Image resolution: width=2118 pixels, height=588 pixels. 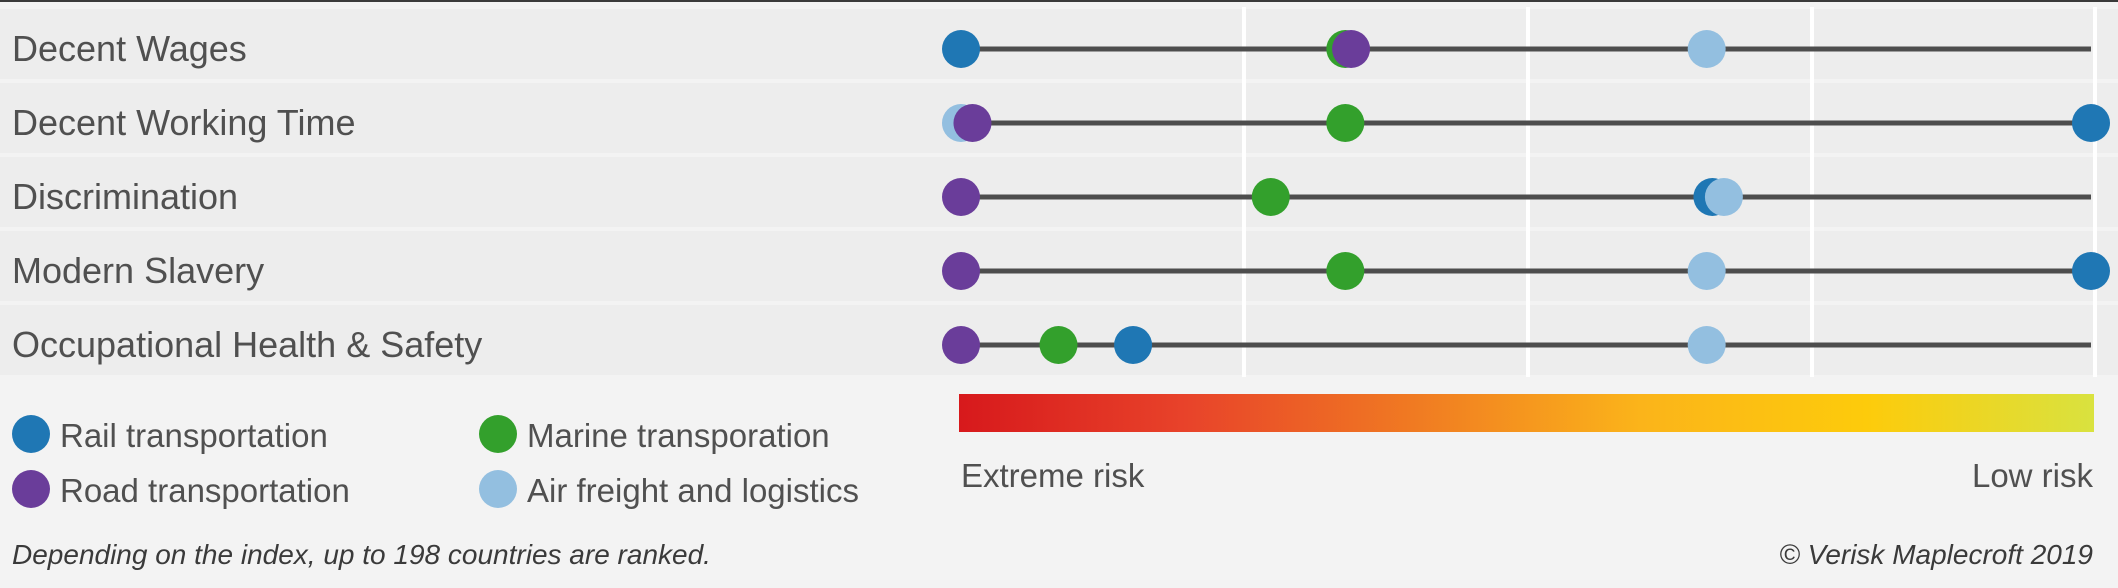 What do you see at coordinates (205, 490) in the screenshot?
I see `legend-label-road: Road transportation` at bounding box center [205, 490].